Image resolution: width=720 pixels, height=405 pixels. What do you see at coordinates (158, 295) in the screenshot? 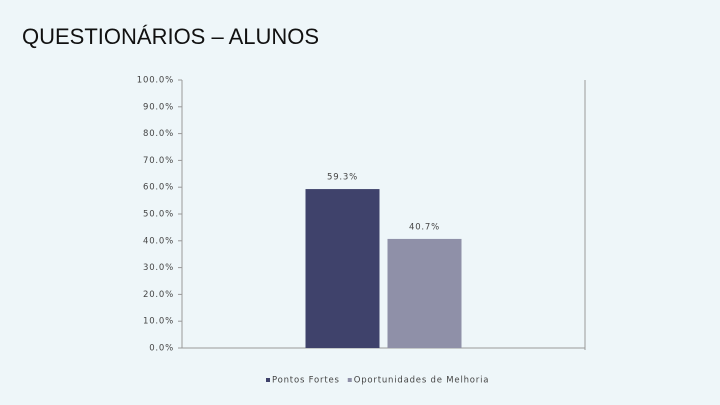
I see `y-tick-label: 20.0%` at bounding box center [158, 295].